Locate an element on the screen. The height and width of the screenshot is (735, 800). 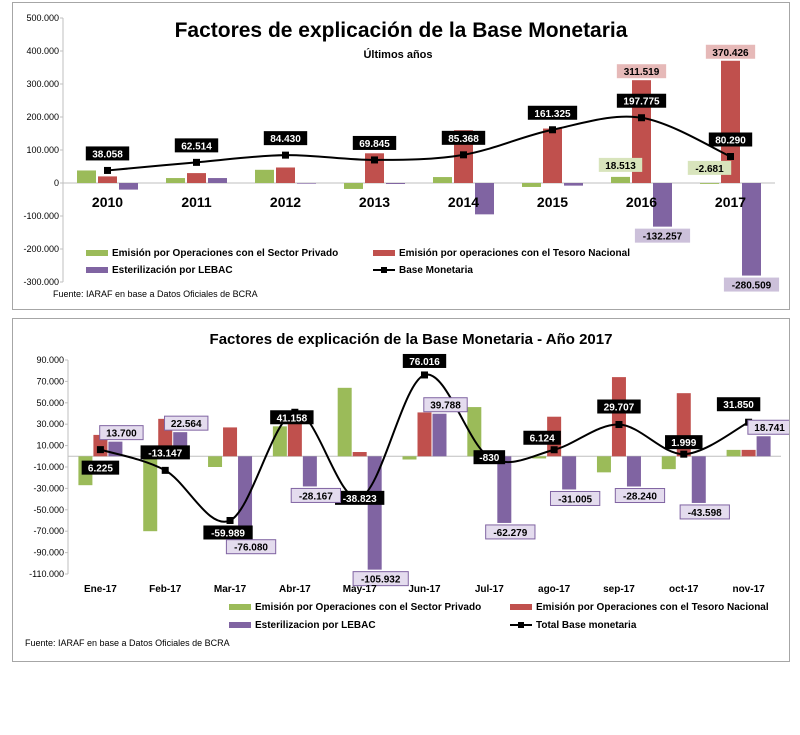
data-label-base-2011: 62.514 is located at coordinates (196, 145).